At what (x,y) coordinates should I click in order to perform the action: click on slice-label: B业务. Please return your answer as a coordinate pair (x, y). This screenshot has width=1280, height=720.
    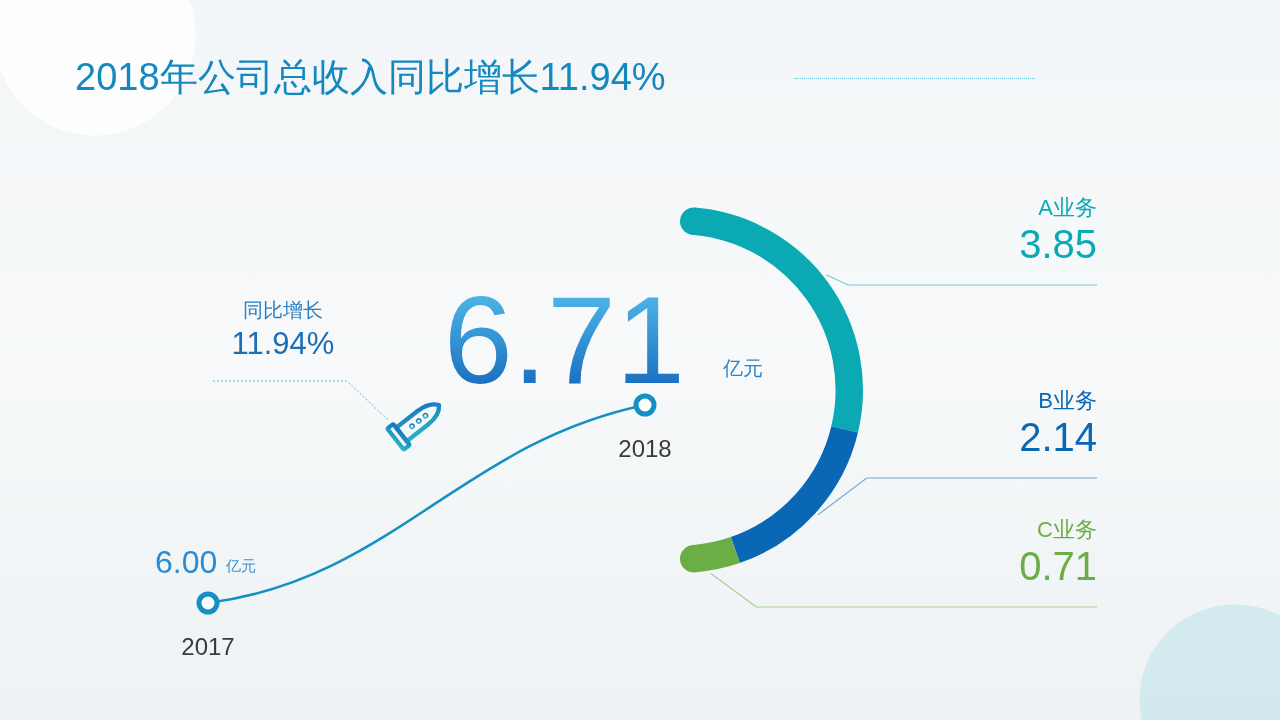
    Looking at the image, I should click on (1067, 400).